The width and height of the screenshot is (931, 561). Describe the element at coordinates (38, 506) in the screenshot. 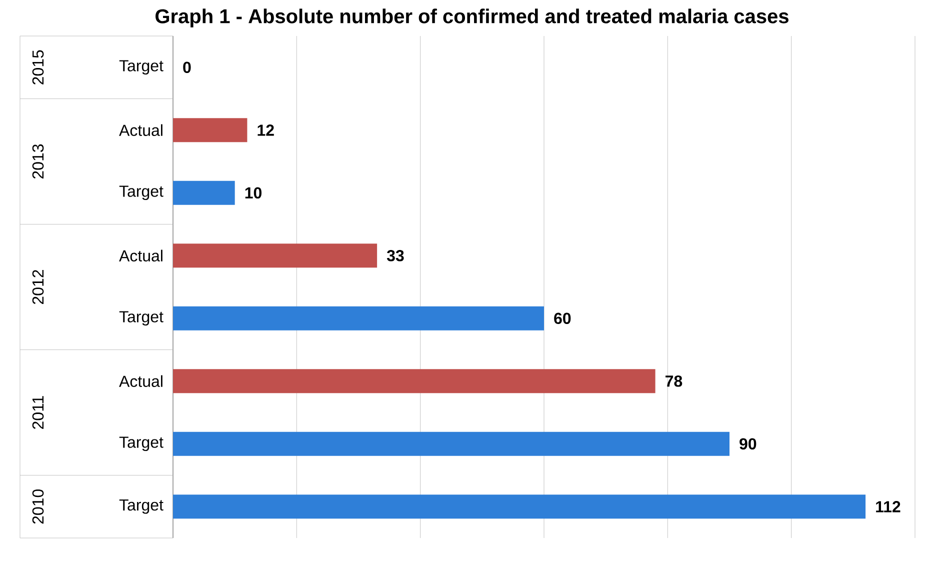

I see `text: 2010` at that location.